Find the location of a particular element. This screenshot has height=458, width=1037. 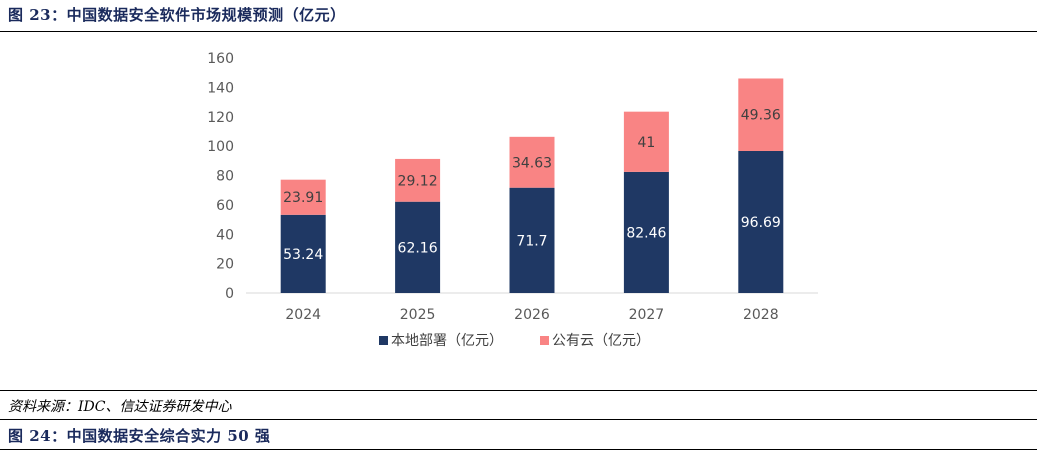

x-tick-label: 2027 is located at coordinates (647, 315).